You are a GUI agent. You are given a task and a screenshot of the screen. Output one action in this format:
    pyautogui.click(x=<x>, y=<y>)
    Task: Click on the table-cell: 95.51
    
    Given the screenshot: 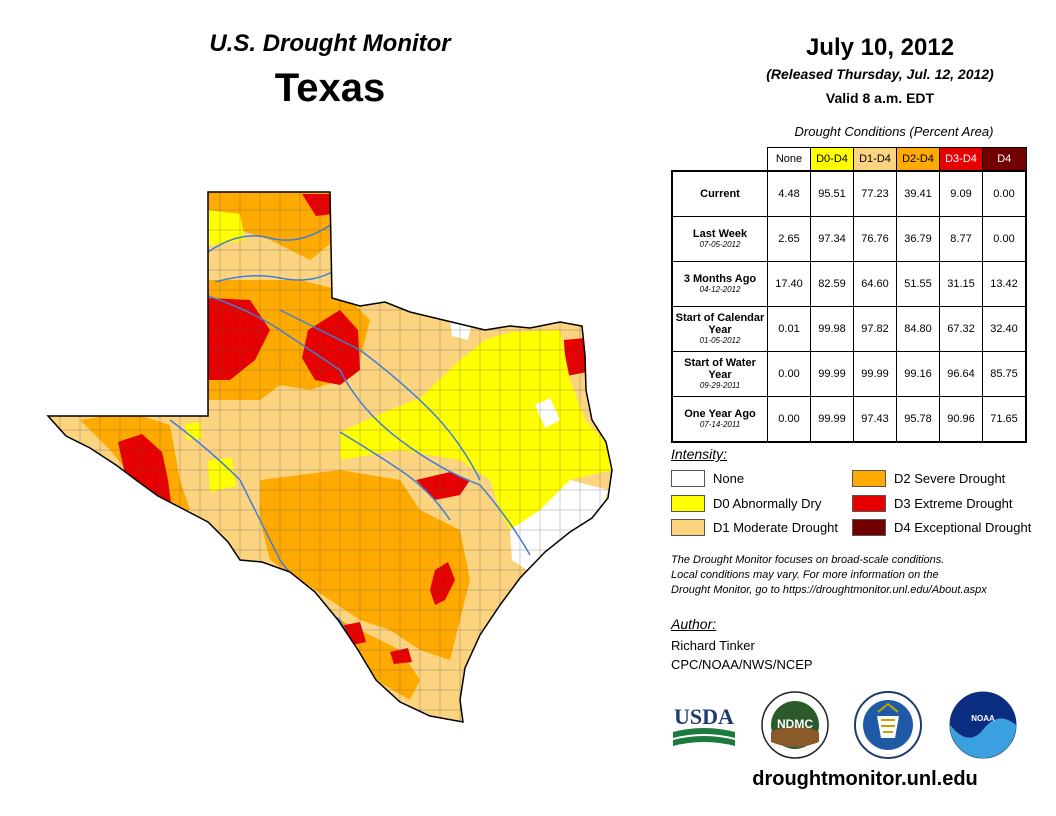 What is the action you would take?
    pyautogui.click(x=832, y=193)
    